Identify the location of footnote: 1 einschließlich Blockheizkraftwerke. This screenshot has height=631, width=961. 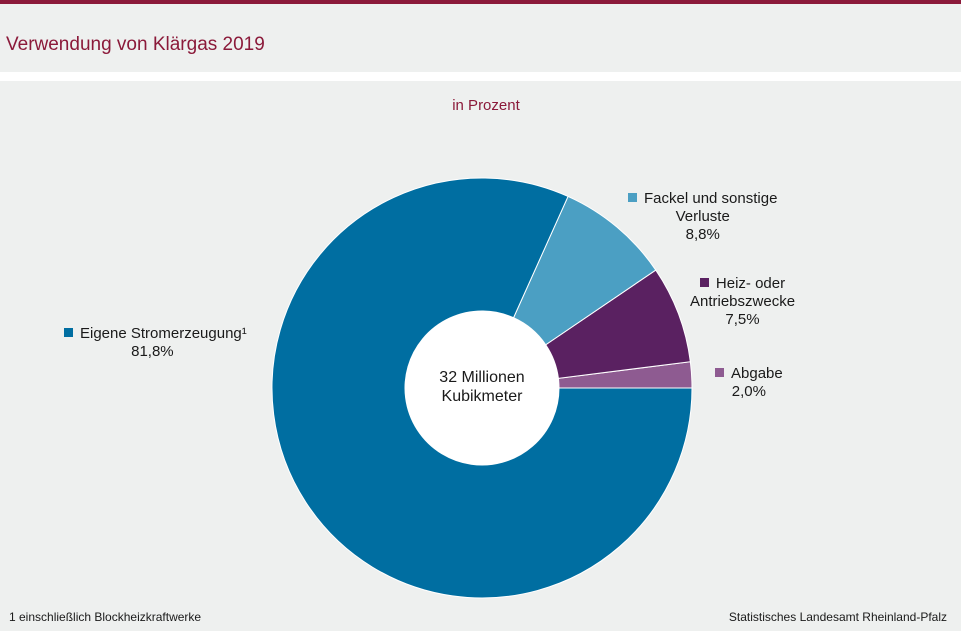
(105, 617).